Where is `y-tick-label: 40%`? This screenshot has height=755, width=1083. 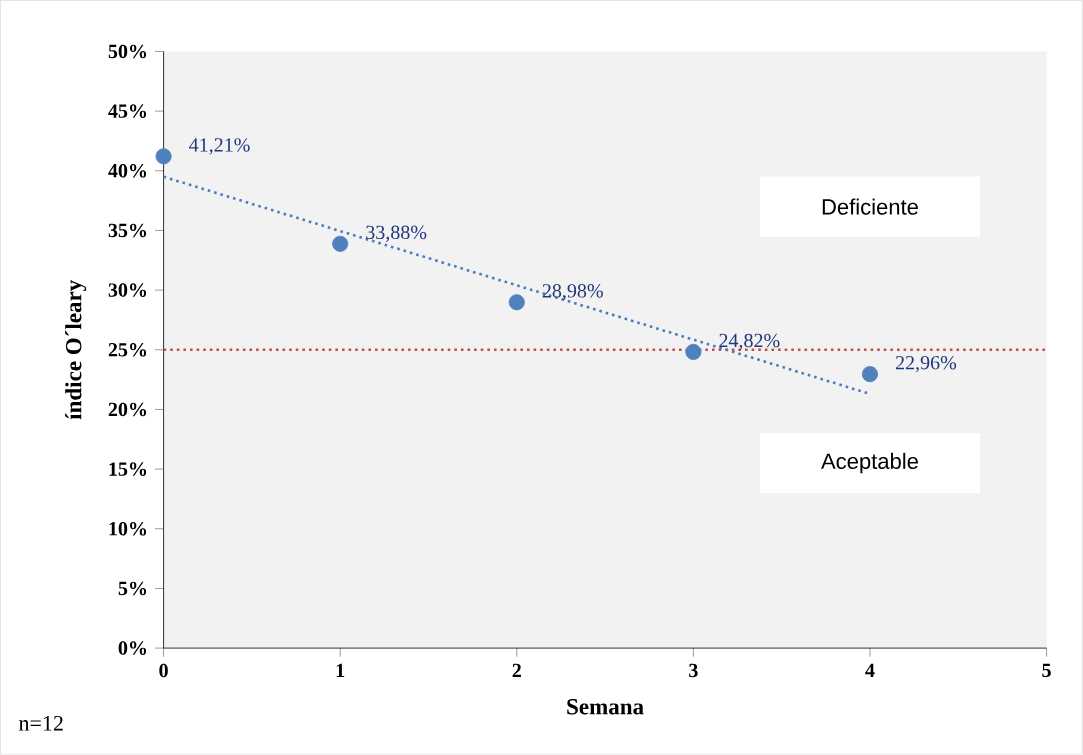 y-tick-label: 40% is located at coordinates (127, 171).